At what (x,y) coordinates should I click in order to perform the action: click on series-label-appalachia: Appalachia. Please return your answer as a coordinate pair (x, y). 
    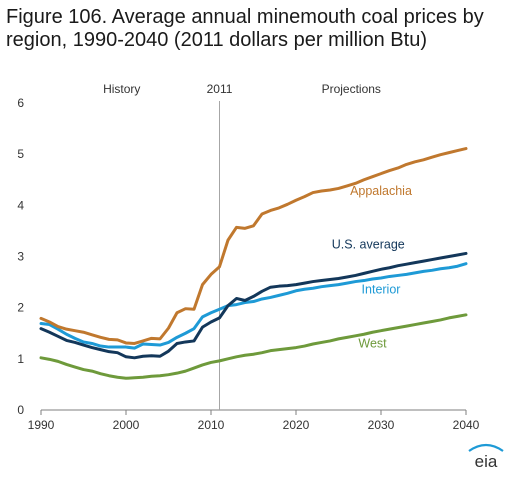
    Looking at the image, I should click on (381, 191).